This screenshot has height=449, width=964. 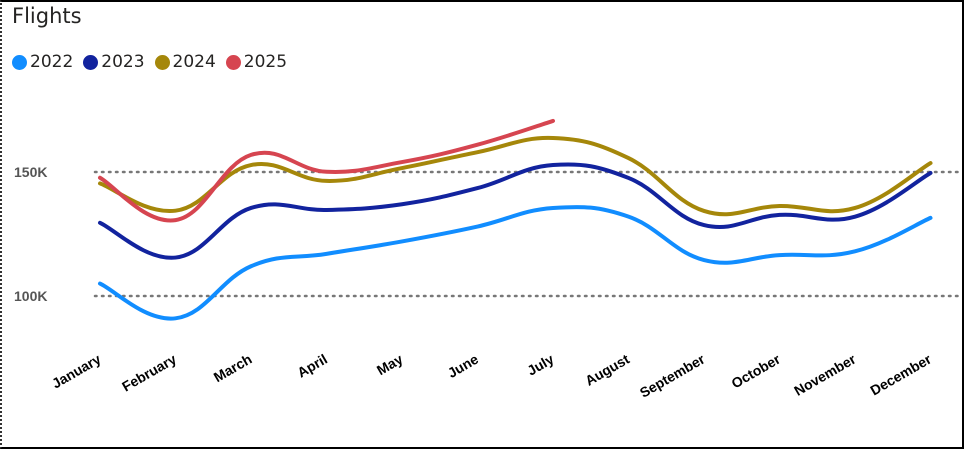 What do you see at coordinates (52, 62) in the screenshot?
I see `legend-label: 2022` at bounding box center [52, 62].